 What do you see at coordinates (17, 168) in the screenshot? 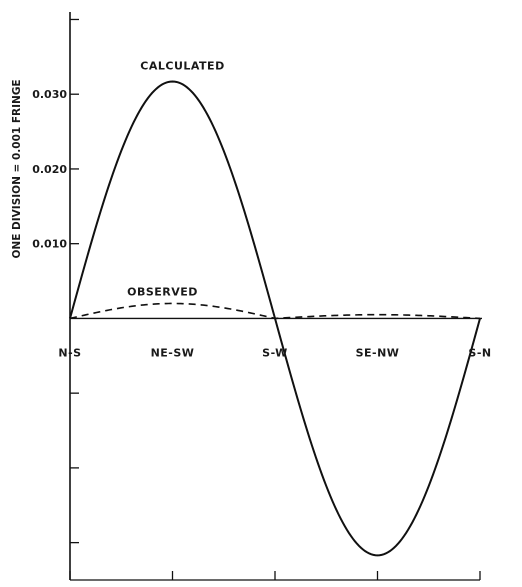
I see `y-axis-title: ONE DIVISION = 0.001 FRINGE` at bounding box center [17, 168].